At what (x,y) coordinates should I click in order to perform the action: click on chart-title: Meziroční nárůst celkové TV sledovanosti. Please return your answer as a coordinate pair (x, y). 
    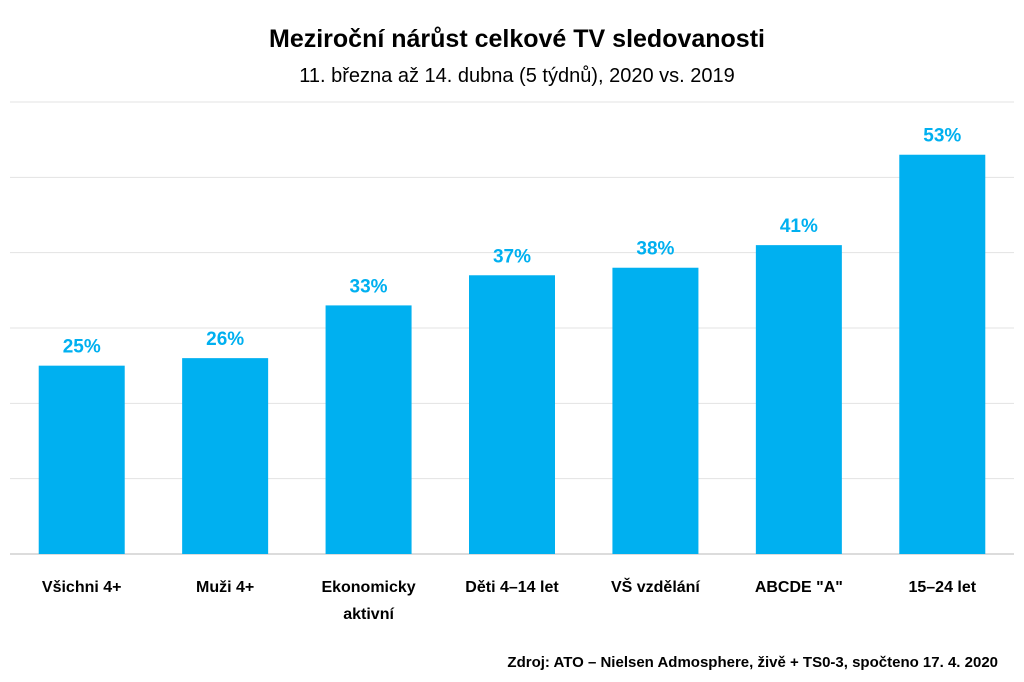
    Looking at the image, I should click on (517, 39).